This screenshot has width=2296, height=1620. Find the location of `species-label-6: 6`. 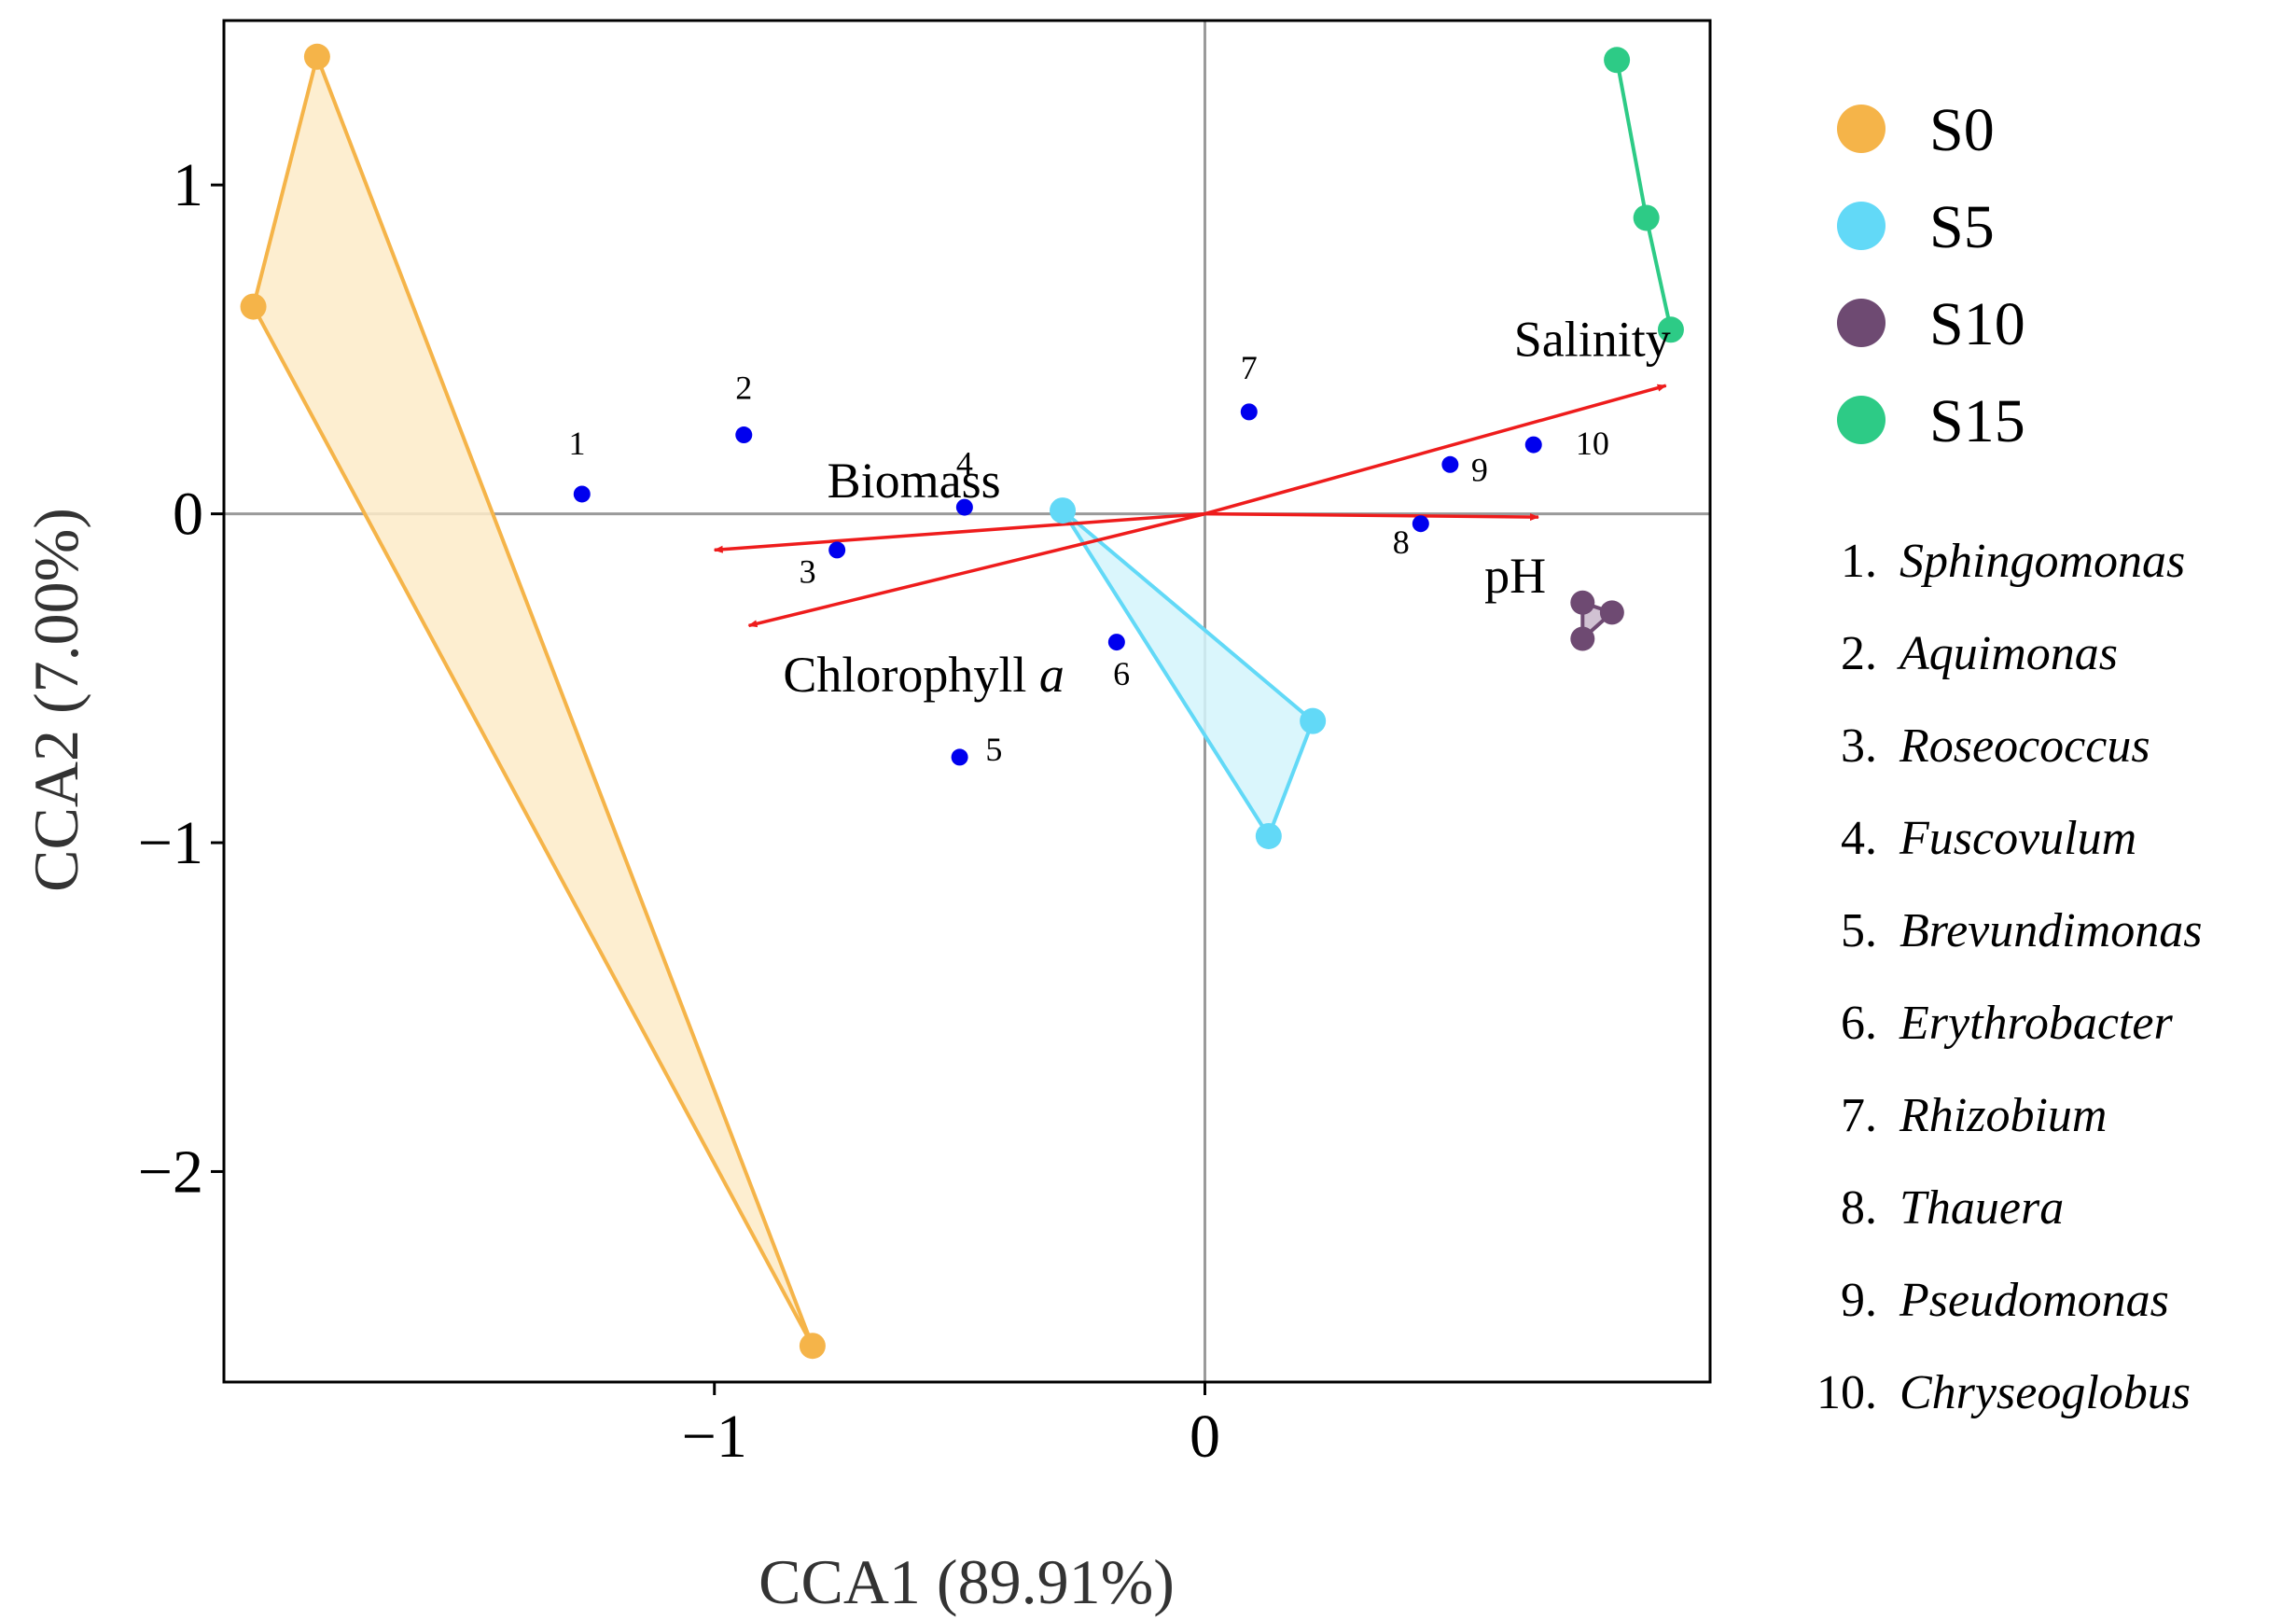

species-label-6: 6 is located at coordinates (1121, 673).